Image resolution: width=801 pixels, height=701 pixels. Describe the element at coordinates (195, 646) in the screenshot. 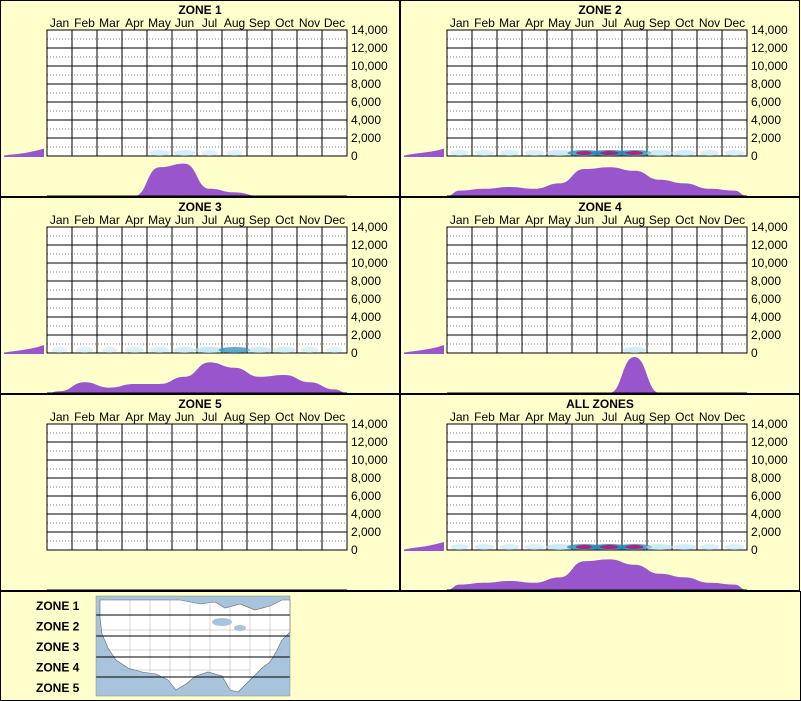

I see `map-land` at that location.